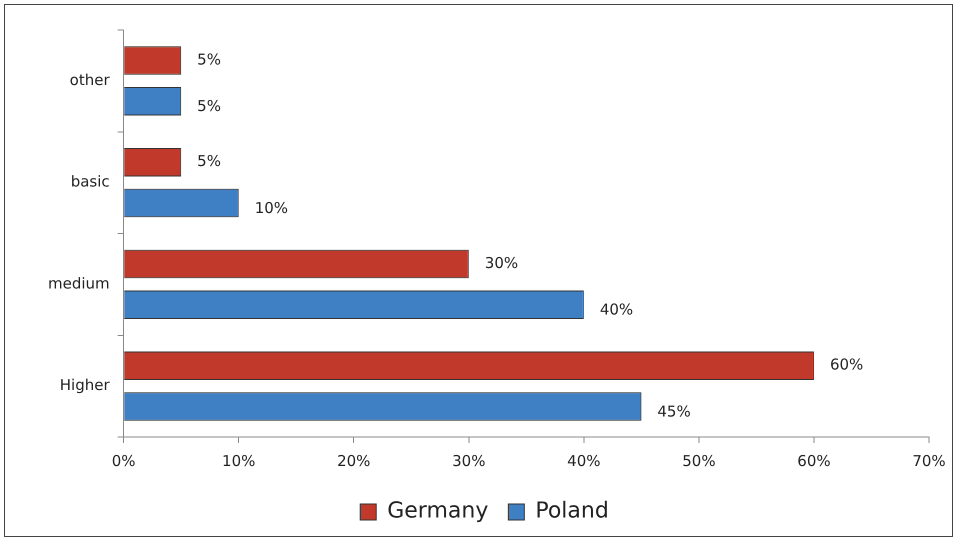 The height and width of the screenshot is (543, 959). I want to click on x-tick-label: 10%, so click(239, 461).